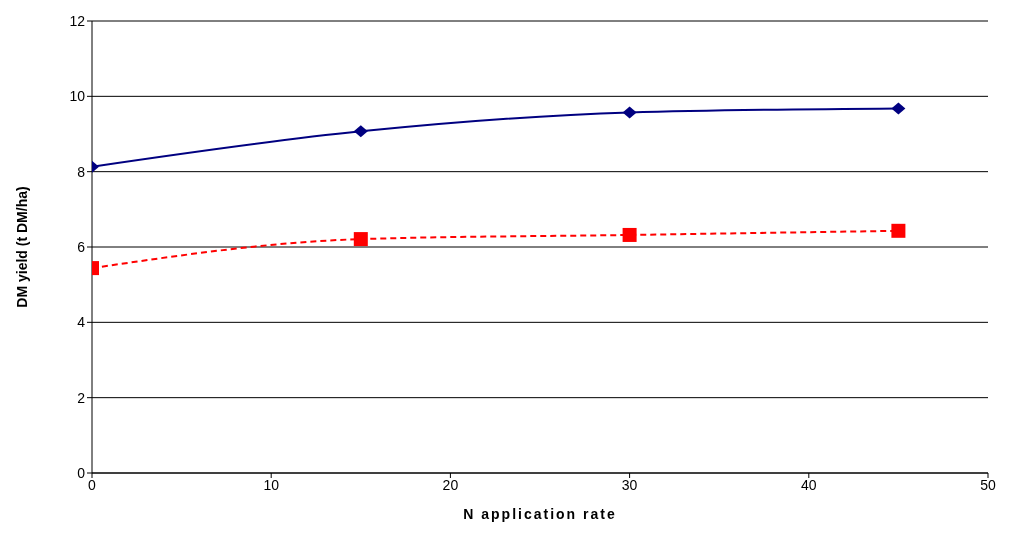 The image size is (1010, 535). I want to click on x-tick-label: 20, so click(450, 484).